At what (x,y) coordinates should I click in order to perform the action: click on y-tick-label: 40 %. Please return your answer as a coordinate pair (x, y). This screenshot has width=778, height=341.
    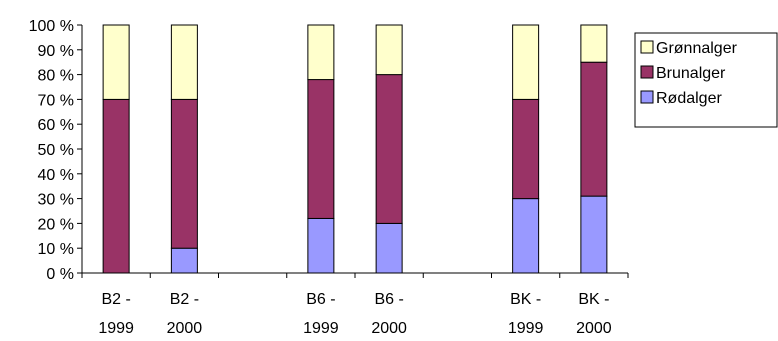
    Looking at the image, I should click on (56, 175).